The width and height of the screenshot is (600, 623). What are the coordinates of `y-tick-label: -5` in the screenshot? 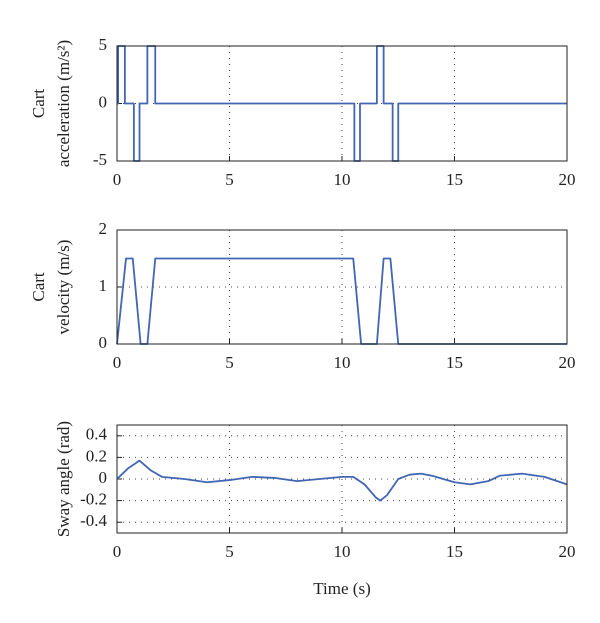 It's located at (100, 159).